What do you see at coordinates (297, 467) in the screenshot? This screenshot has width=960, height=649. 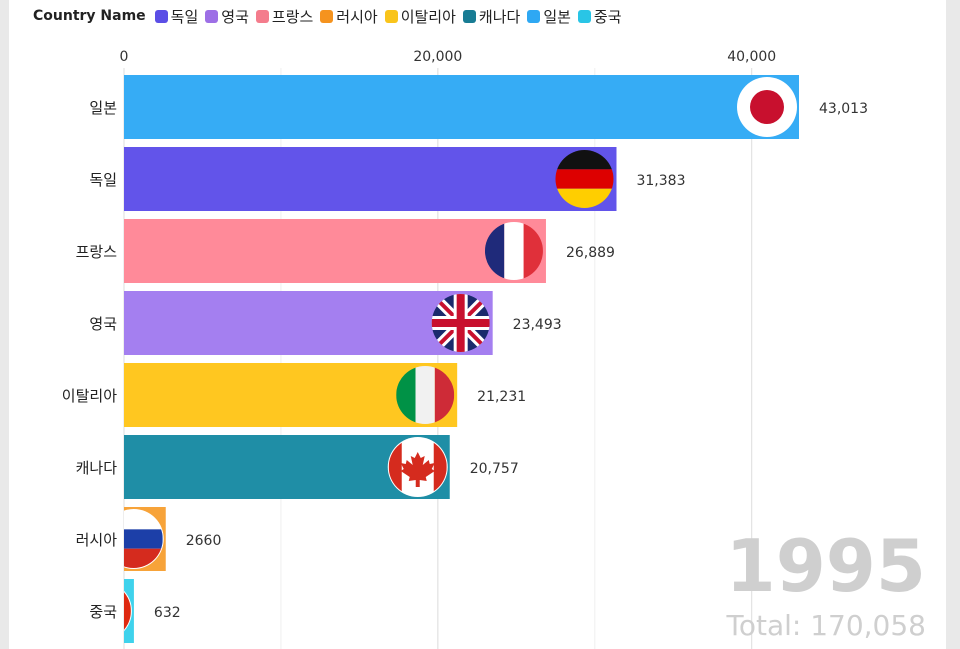 I see `bar-group: 캐나다 20,757` at bounding box center [297, 467].